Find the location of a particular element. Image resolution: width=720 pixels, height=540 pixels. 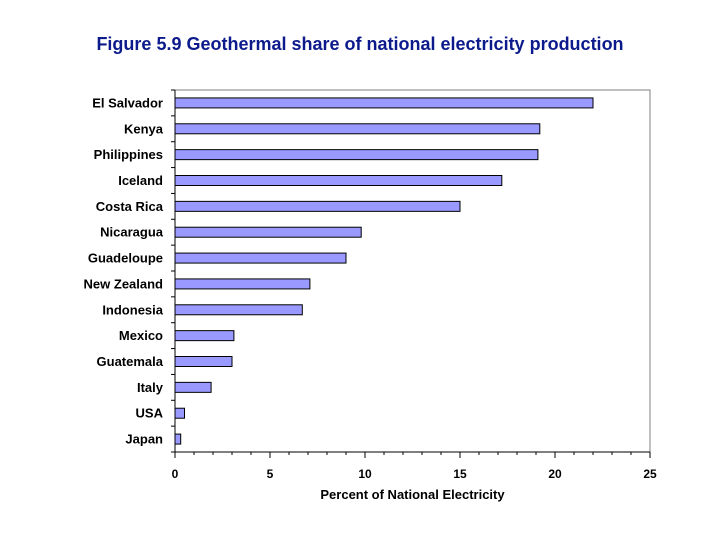

category-label: Costa Rica is located at coordinates (130, 206).